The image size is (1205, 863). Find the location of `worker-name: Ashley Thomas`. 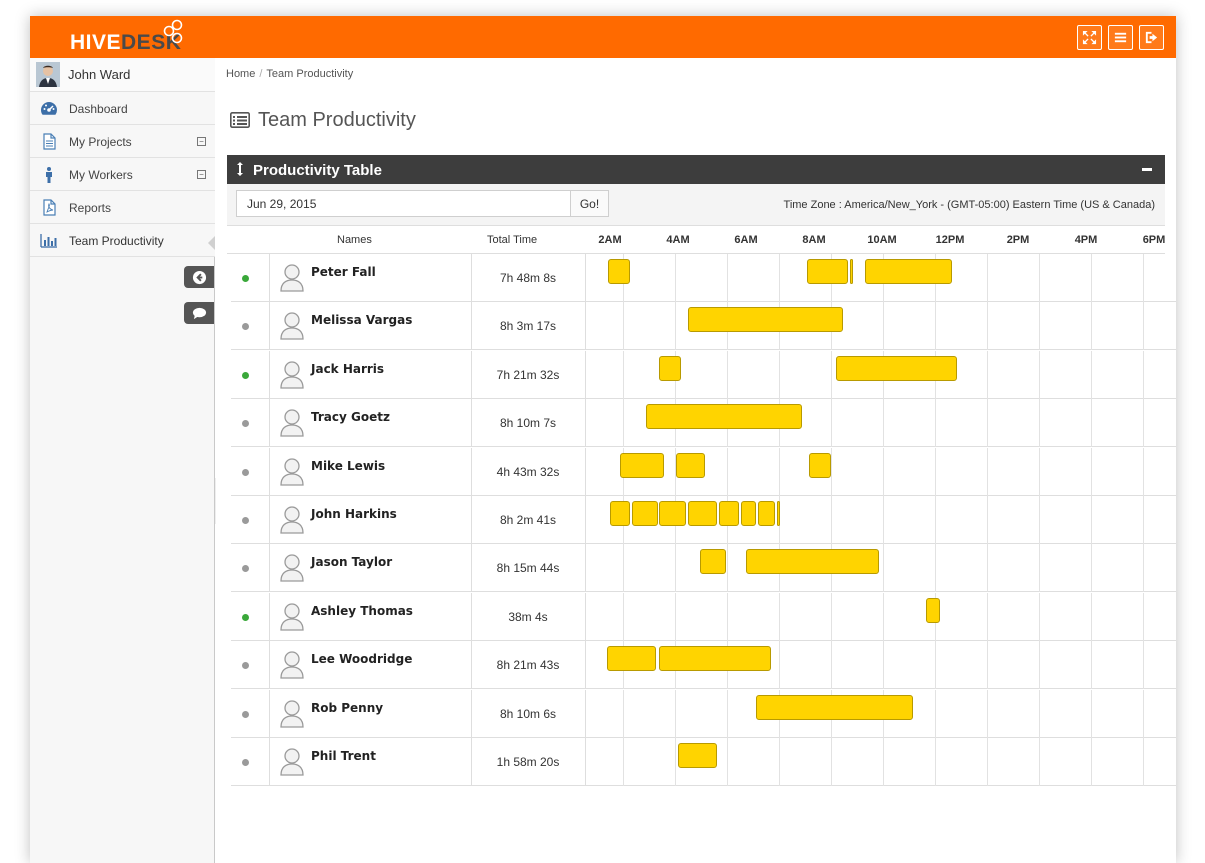

worker-name: Ashley Thomas is located at coordinates (362, 610).